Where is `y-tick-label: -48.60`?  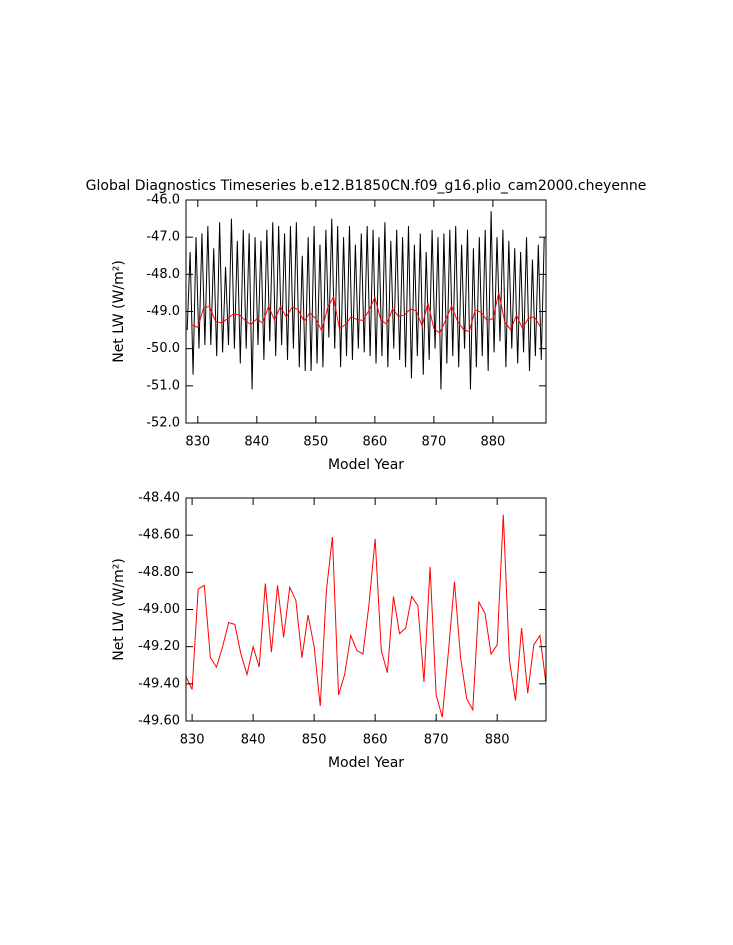
y-tick-label: -48.60 is located at coordinates (159, 535).